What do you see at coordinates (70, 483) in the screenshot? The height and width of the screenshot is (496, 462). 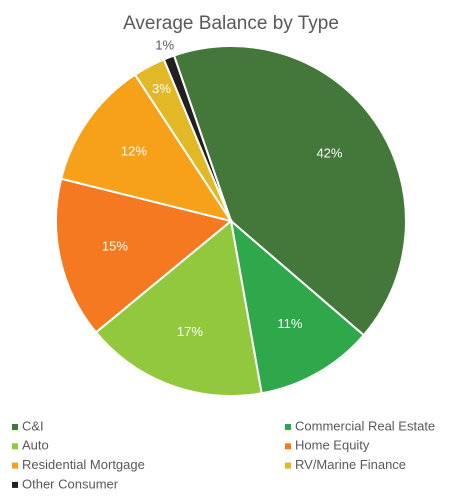 I see `legend-label: Other Consumer` at bounding box center [70, 483].